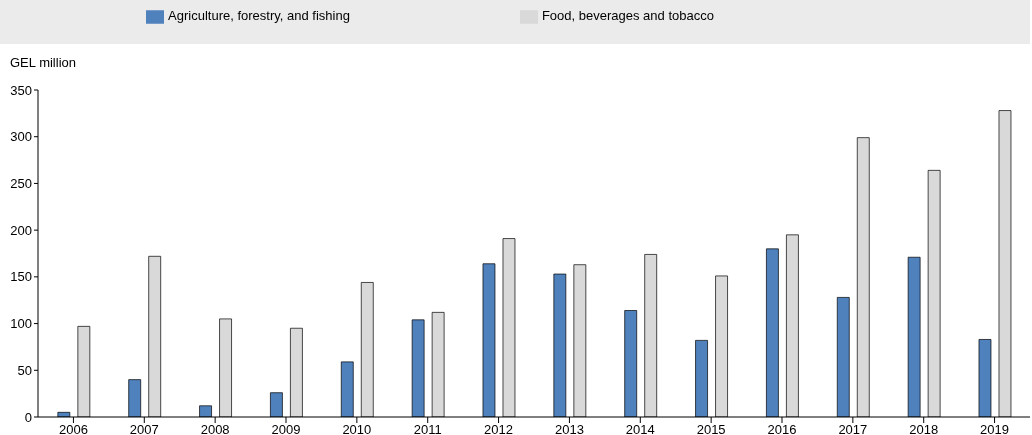 This screenshot has width=1032, height=435. Describe the element at coordinates (21, 230) in the screenshot. I see `y-tick-label: 200` at that location.